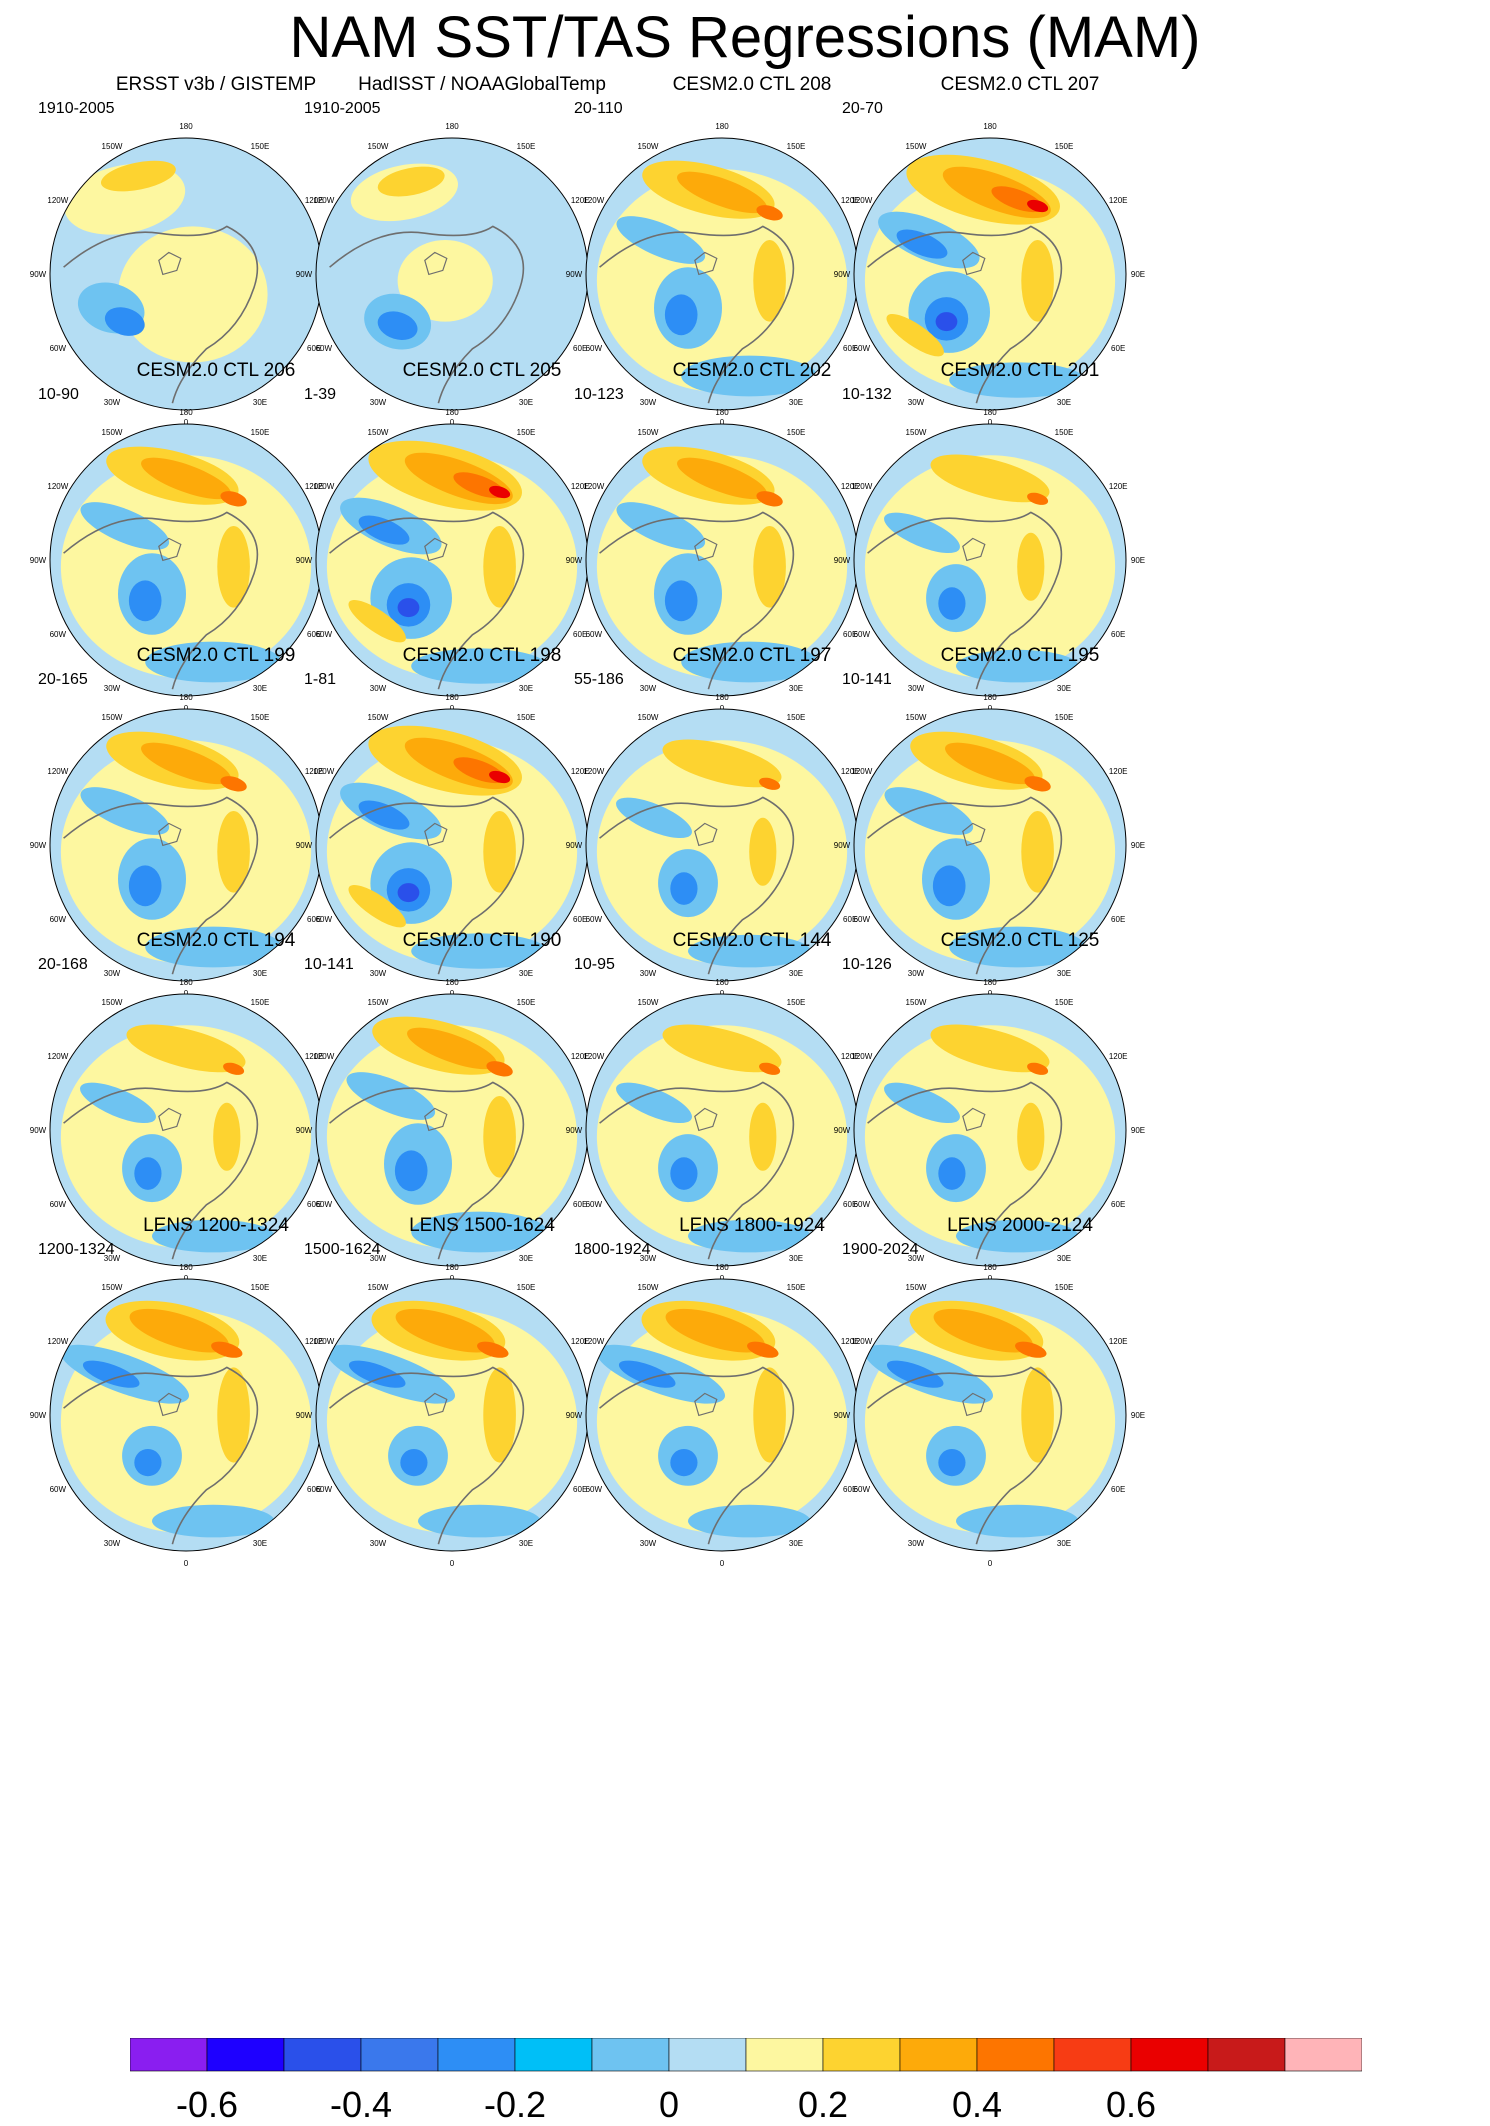  What do you see at coordinates (63, 964) in the screenshot?
I see `panel-year-range: 20-168` at bounding box center [63, 964].